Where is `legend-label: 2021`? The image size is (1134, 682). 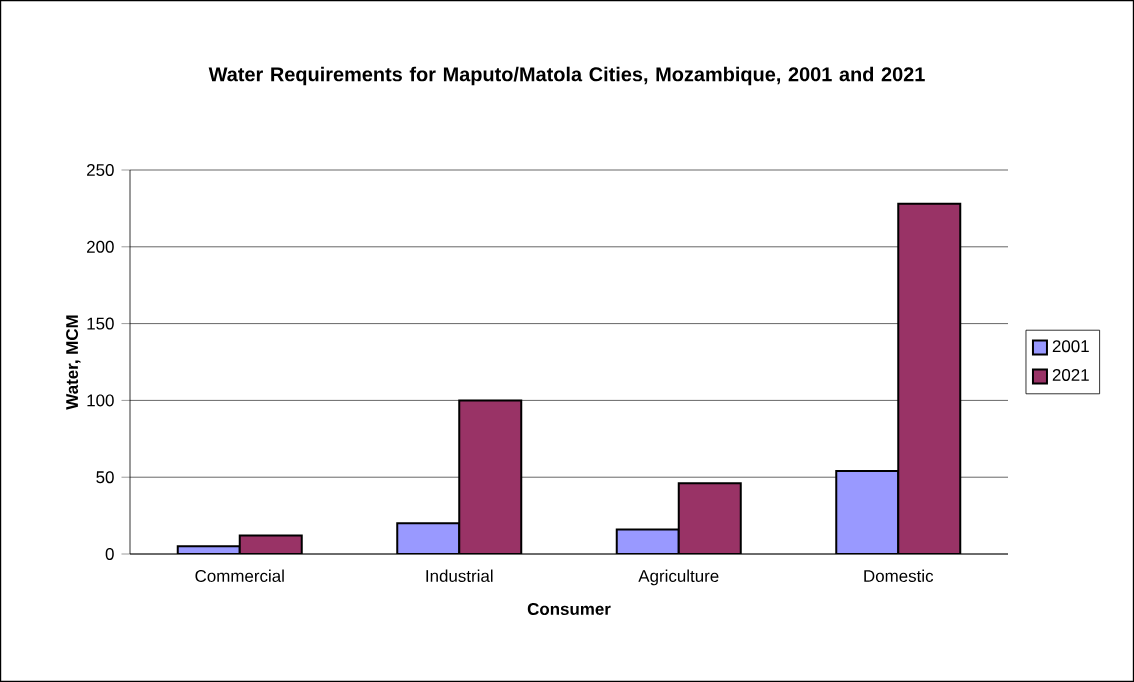 legend-label: 2021 is located at coordinates (1070, 375).